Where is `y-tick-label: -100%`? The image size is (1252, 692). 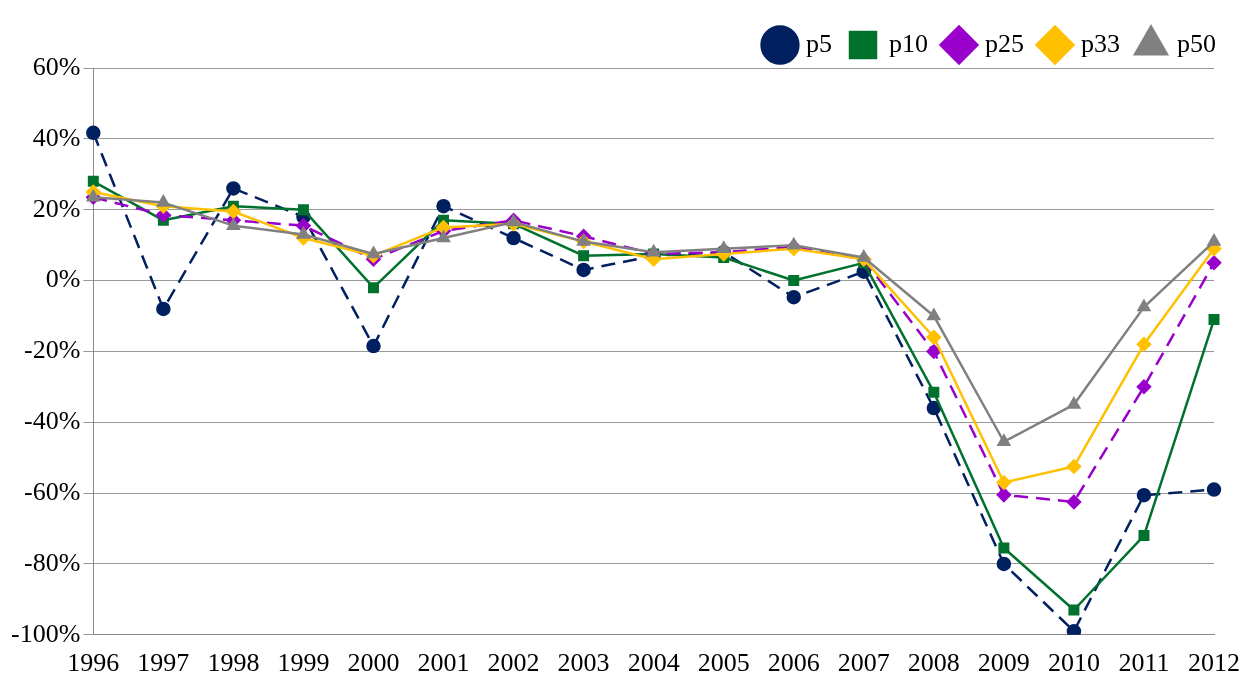 y-tick-label: -100% is located at coordinates (45, 633).